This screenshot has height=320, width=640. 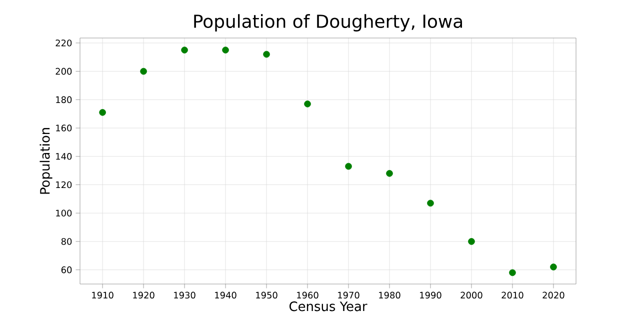 I want to click on x-tick-label: 1990, so click(x=431, y=295).